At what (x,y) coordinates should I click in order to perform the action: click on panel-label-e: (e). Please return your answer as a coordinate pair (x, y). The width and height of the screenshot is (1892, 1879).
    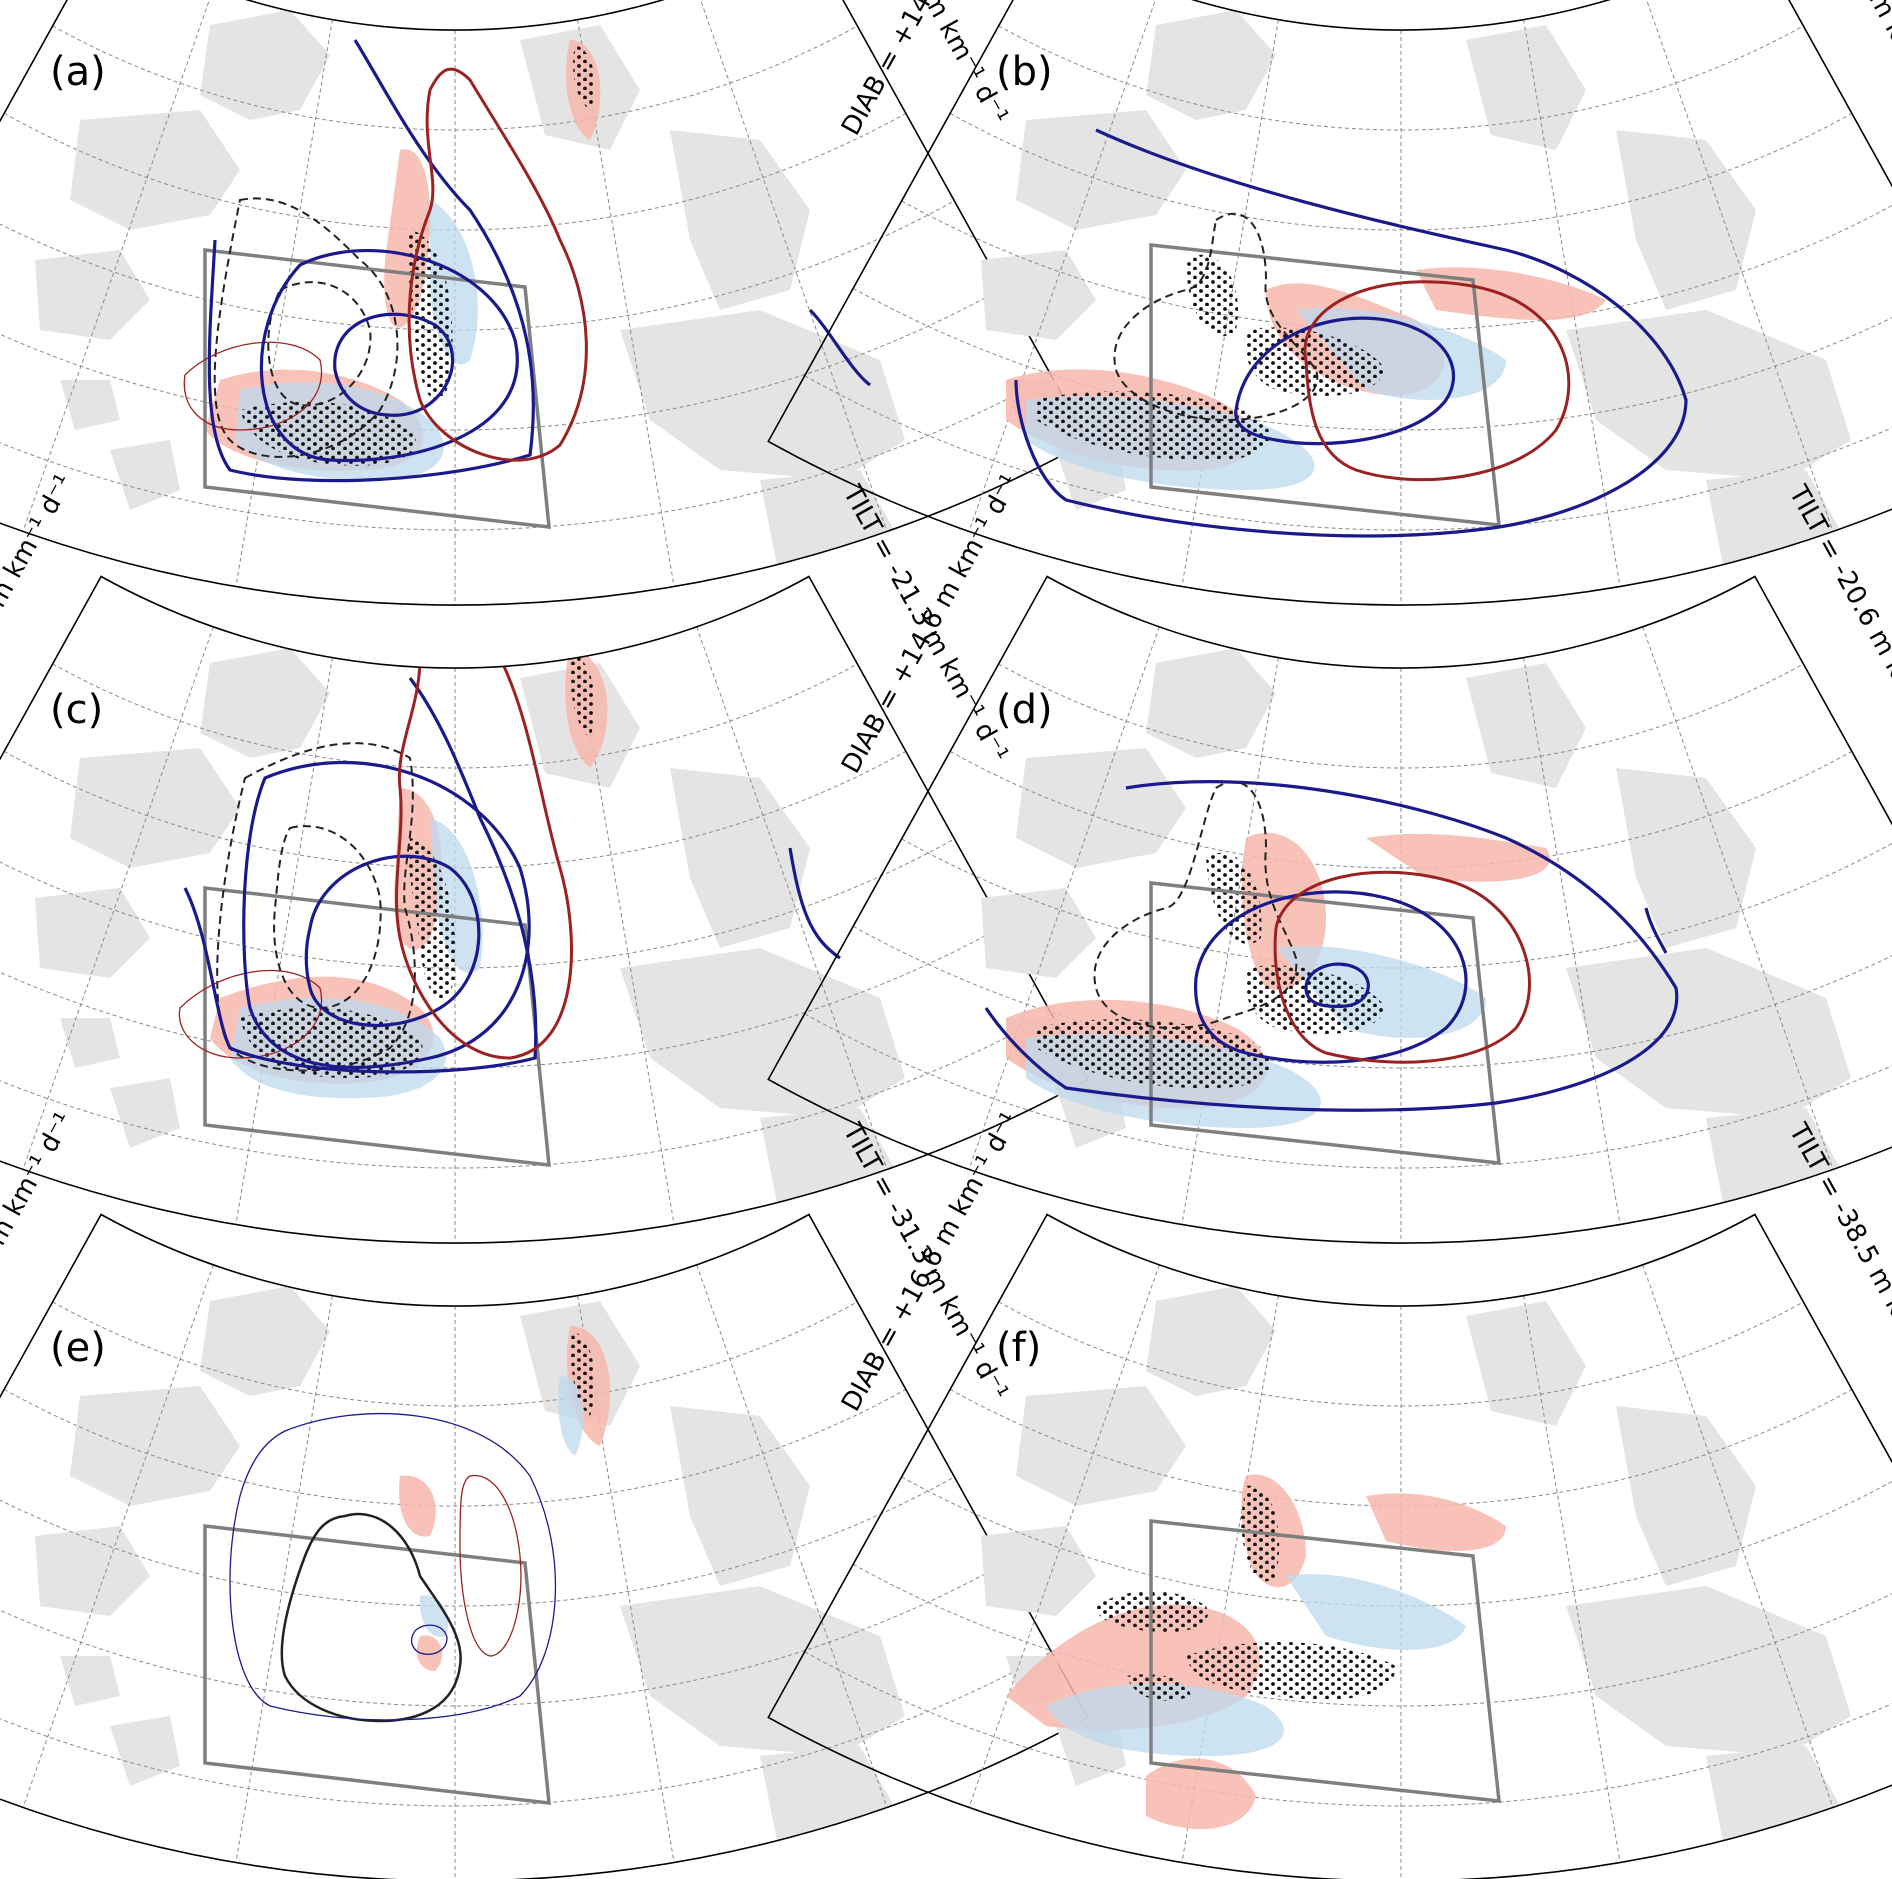
    Looking at the image, I should click on (78, 1348).